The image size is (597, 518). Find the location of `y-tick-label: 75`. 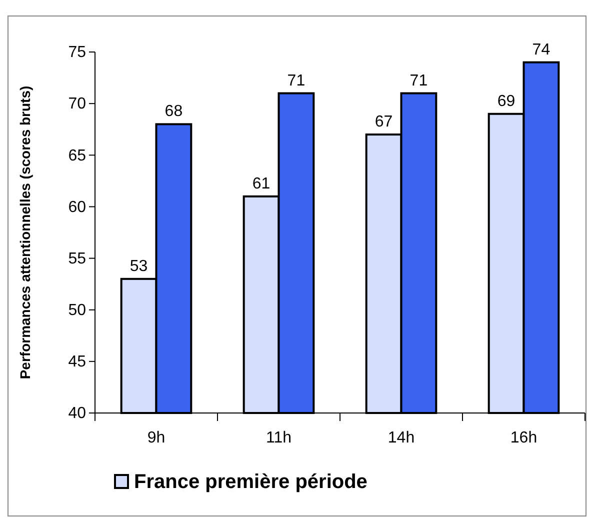

y-tick-label: 75 is located at coordinates (77, 53).